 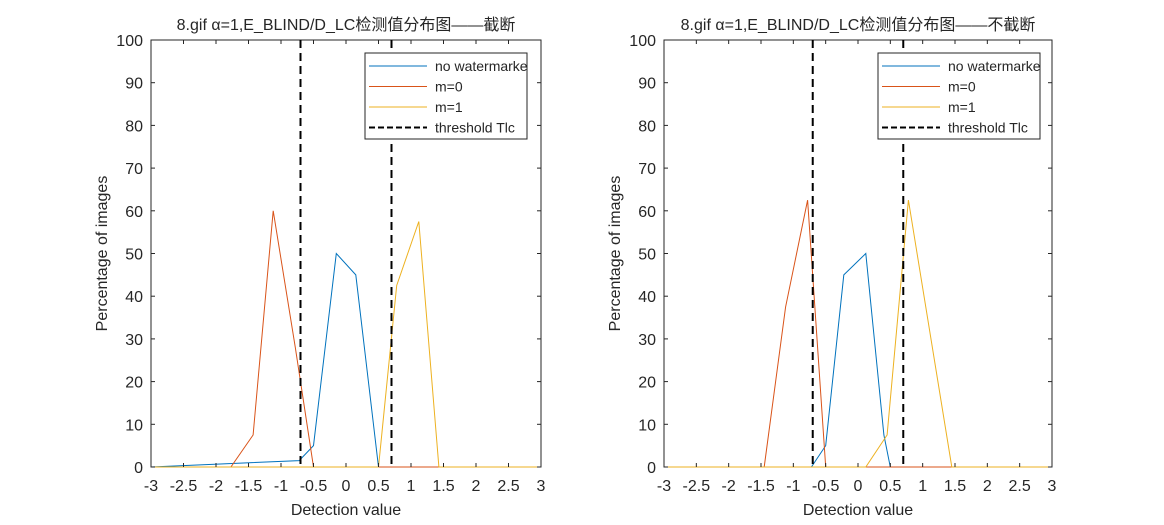 What do you see at coordinates (858, 25) in the screenshot?
I see `chart-title: 8.gif α=1,E_BLIND/D_LC检测值分布图——不截断` at bounding box center [858, 25].